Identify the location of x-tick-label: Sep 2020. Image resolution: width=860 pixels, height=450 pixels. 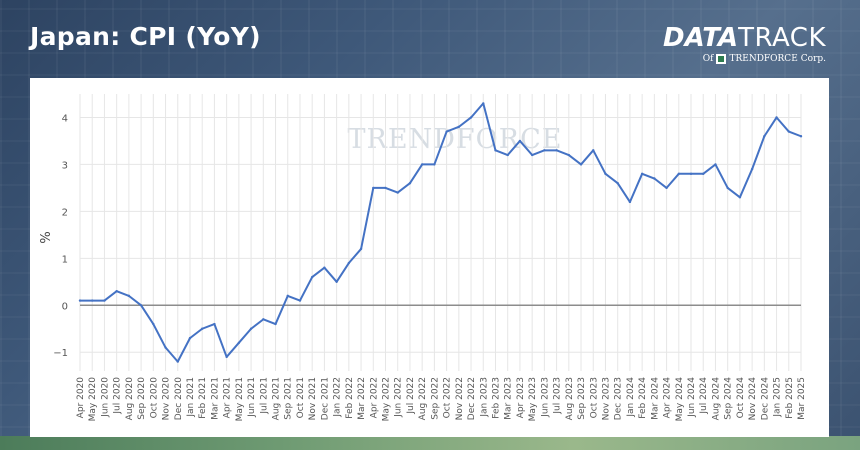
(142, 398).